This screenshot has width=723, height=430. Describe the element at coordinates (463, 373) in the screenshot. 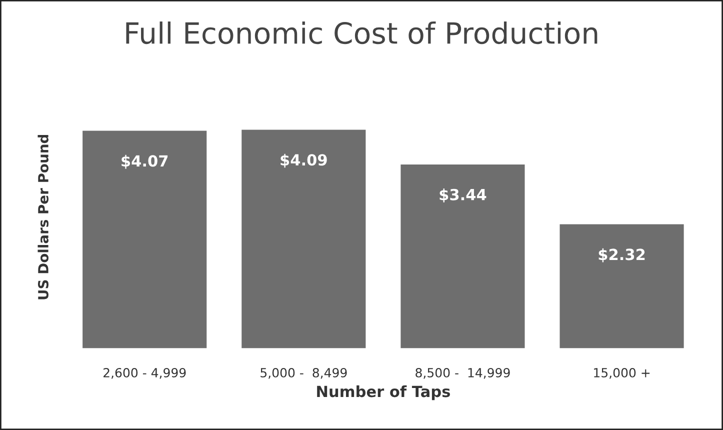

I see `x-tick-label: 8,500 - 14,999` at that location.